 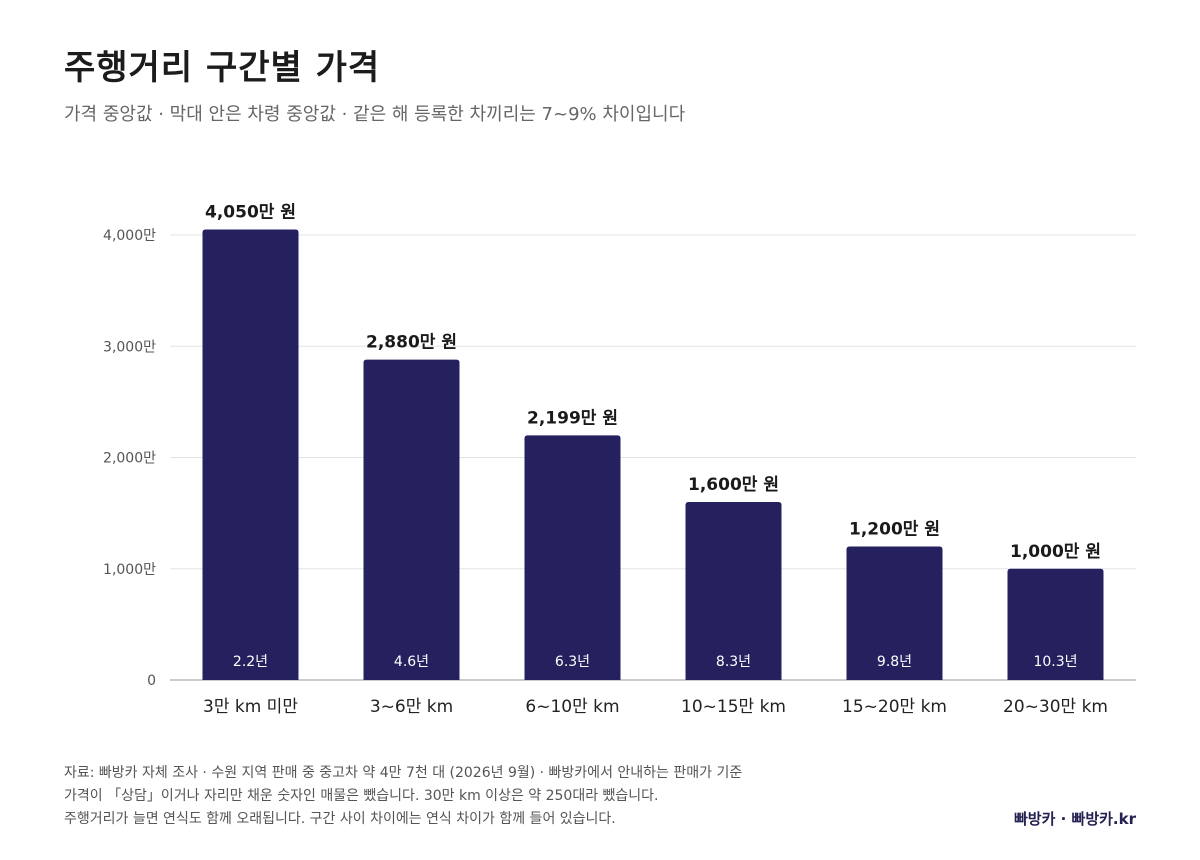 I want to click on x-category-label: 3~6만 km, so click(x=411, y=707).